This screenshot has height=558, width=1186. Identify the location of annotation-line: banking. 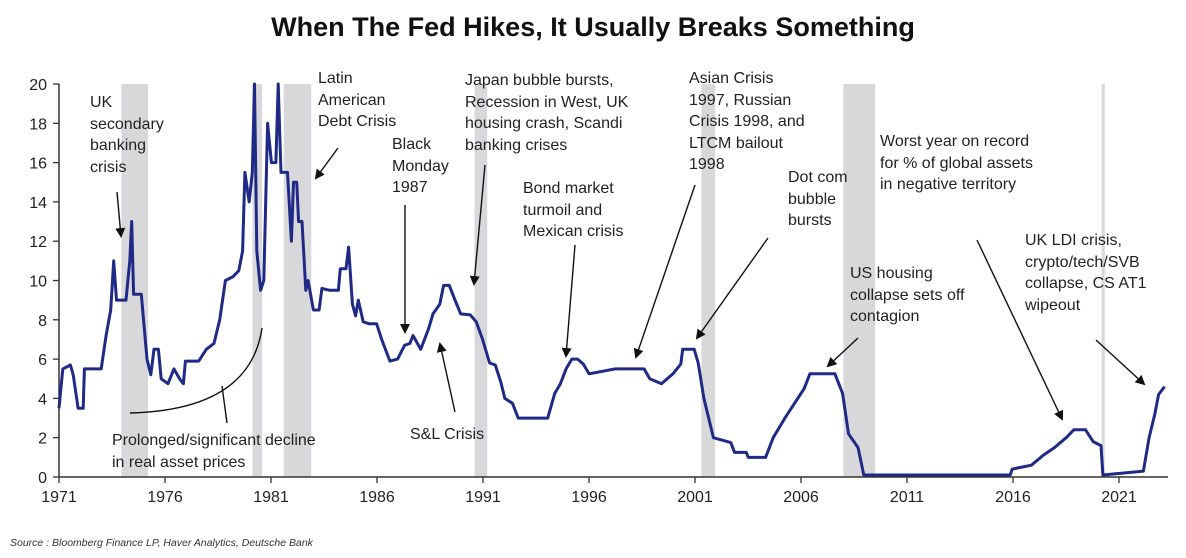
(118, 145).